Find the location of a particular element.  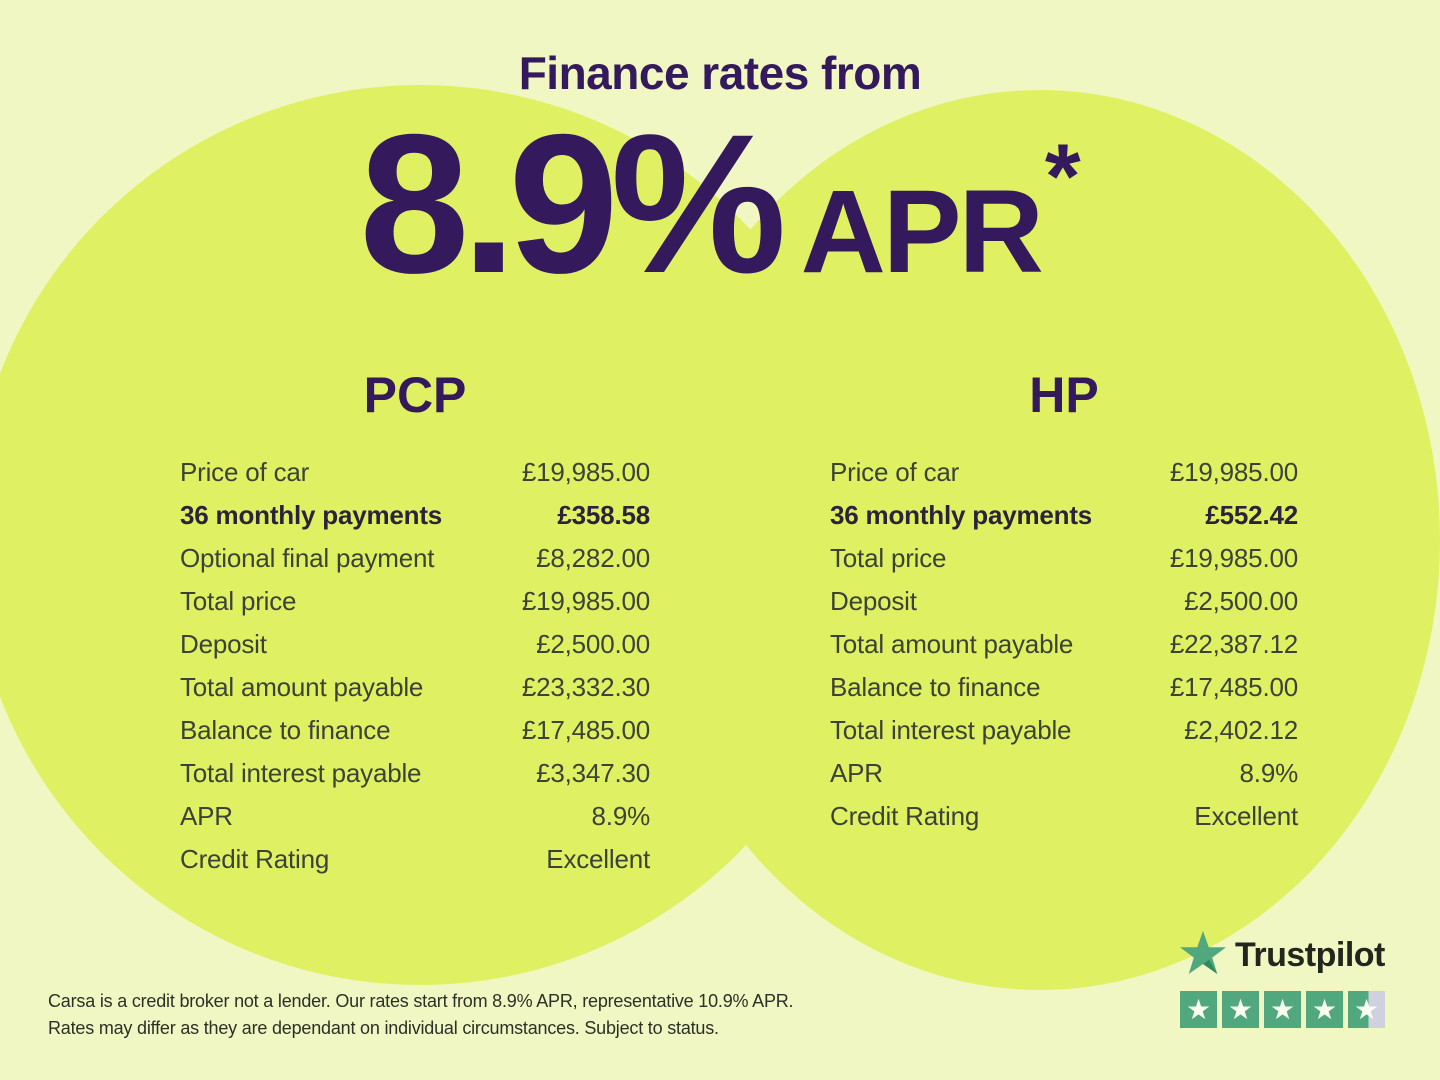

trustpilot-star-icon is located at coordinates (1203, 955).